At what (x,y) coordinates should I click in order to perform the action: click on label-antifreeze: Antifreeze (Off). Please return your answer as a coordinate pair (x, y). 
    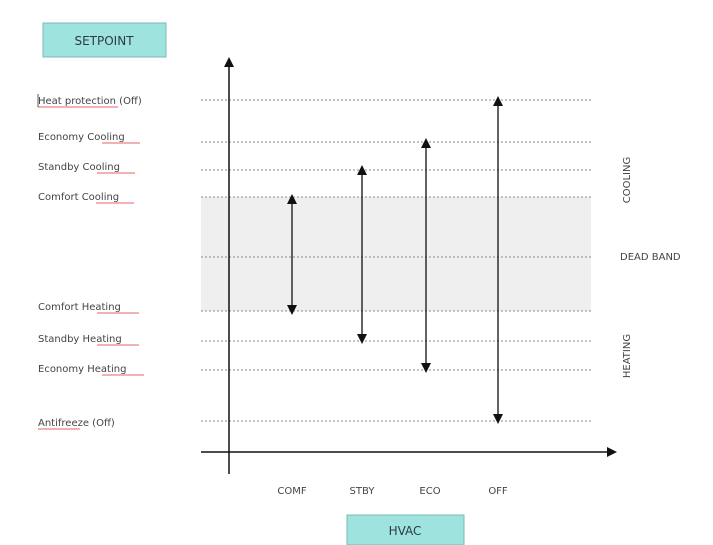
    Looking at the image, I should click on (76, 423).